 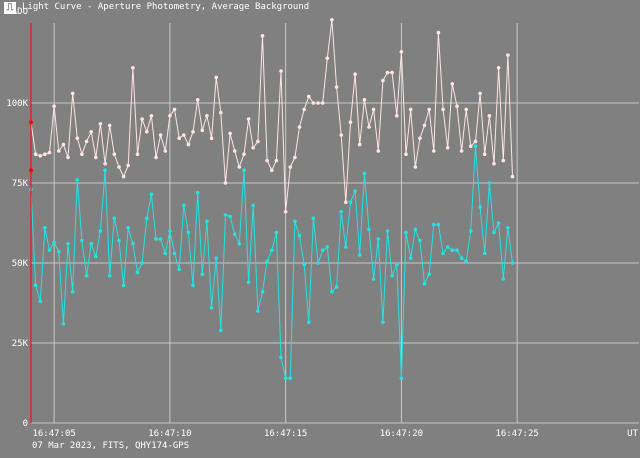 What do you see at coordinates (10, 8) in the screenshot?
I see `lightcurve-app-icon: ⎍` at bounding box center [10, 8].